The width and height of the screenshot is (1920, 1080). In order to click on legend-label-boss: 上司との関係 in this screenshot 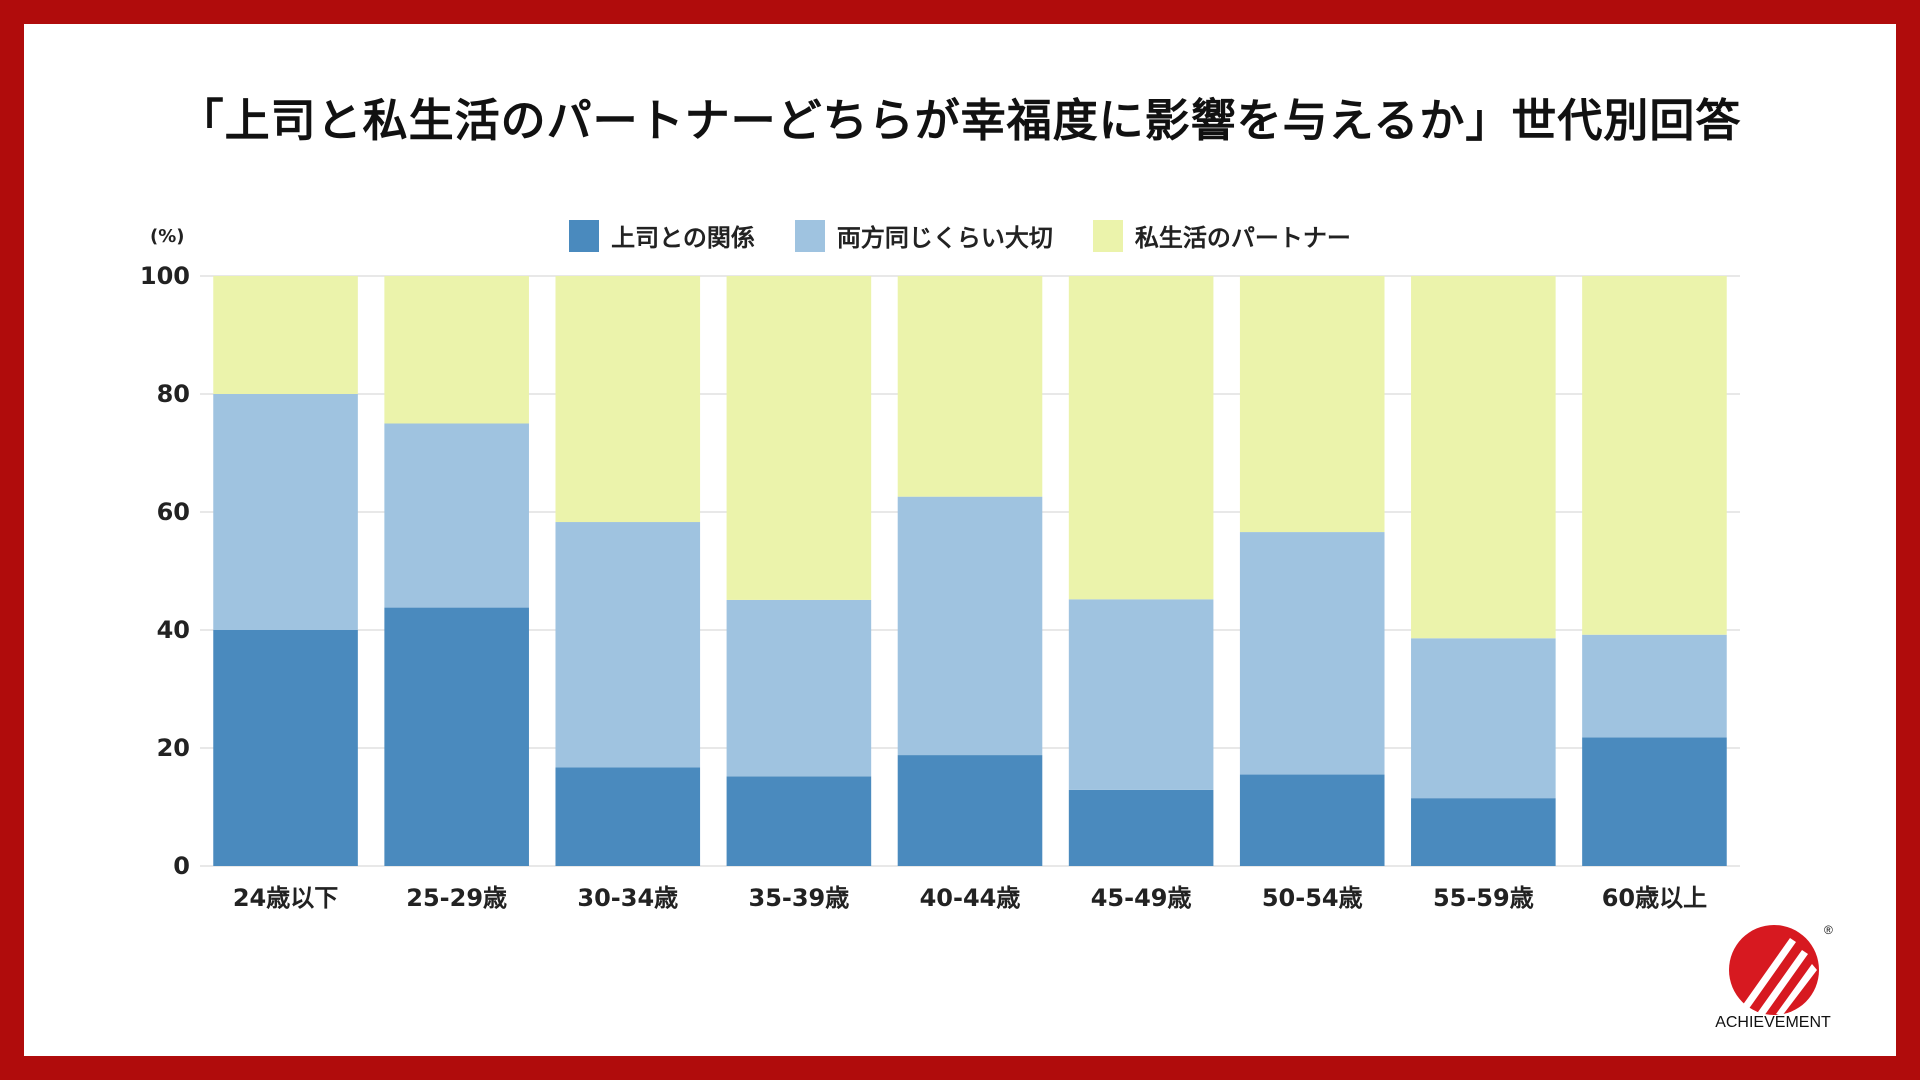, I will do `click(683, 238)`.